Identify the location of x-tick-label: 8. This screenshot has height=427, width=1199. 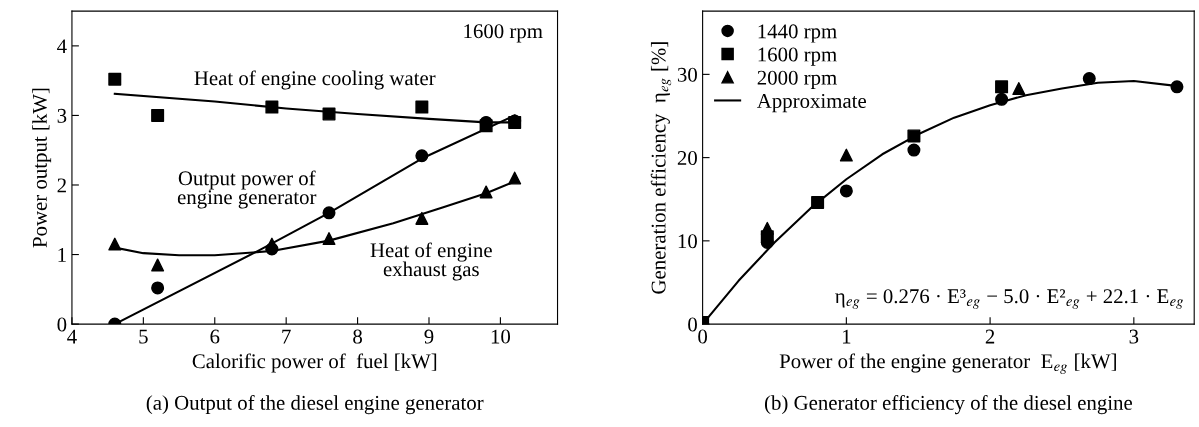
(357, 336).